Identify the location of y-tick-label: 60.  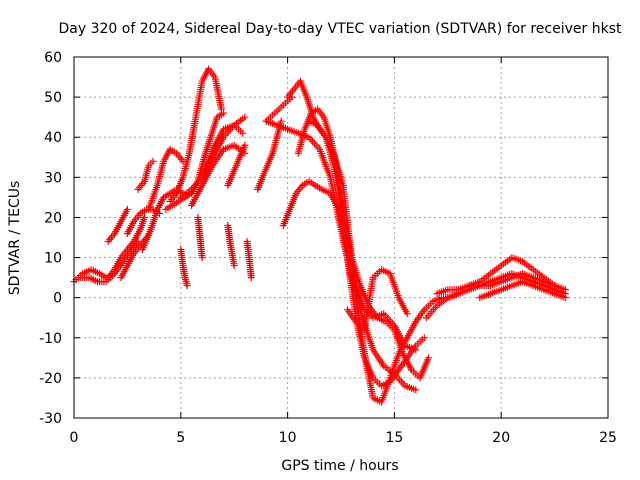
(53, 58).